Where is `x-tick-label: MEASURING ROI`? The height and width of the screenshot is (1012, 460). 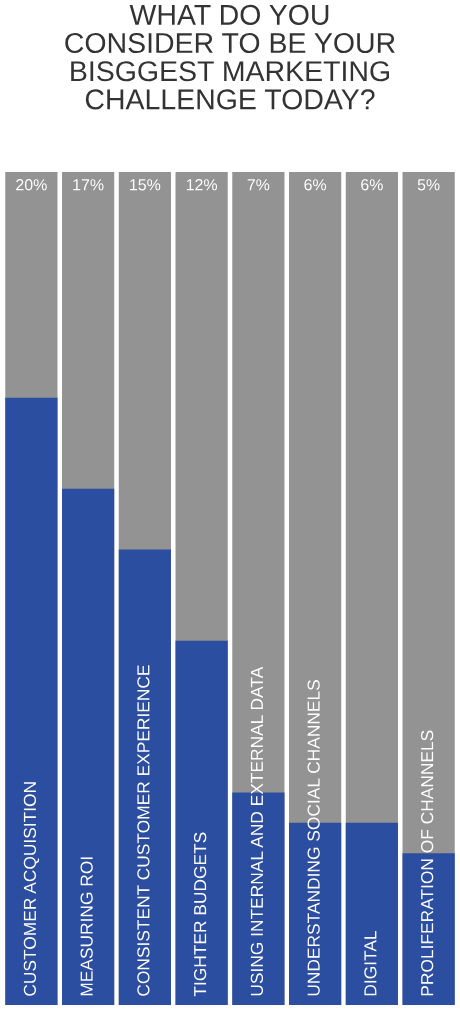
x-tick-label: MEASURING ROI is located at coordinates (86, 926).